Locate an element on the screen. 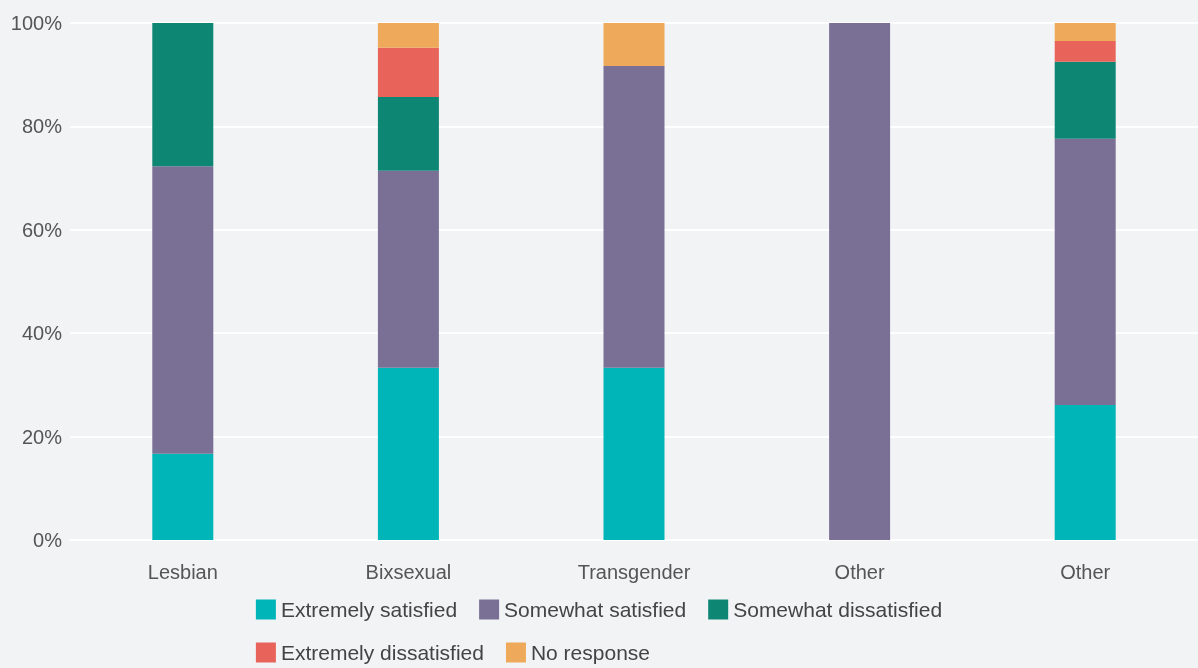 This screenshot has height=668, width=1198. legend-label: No response is located at coordinates (590, 652).